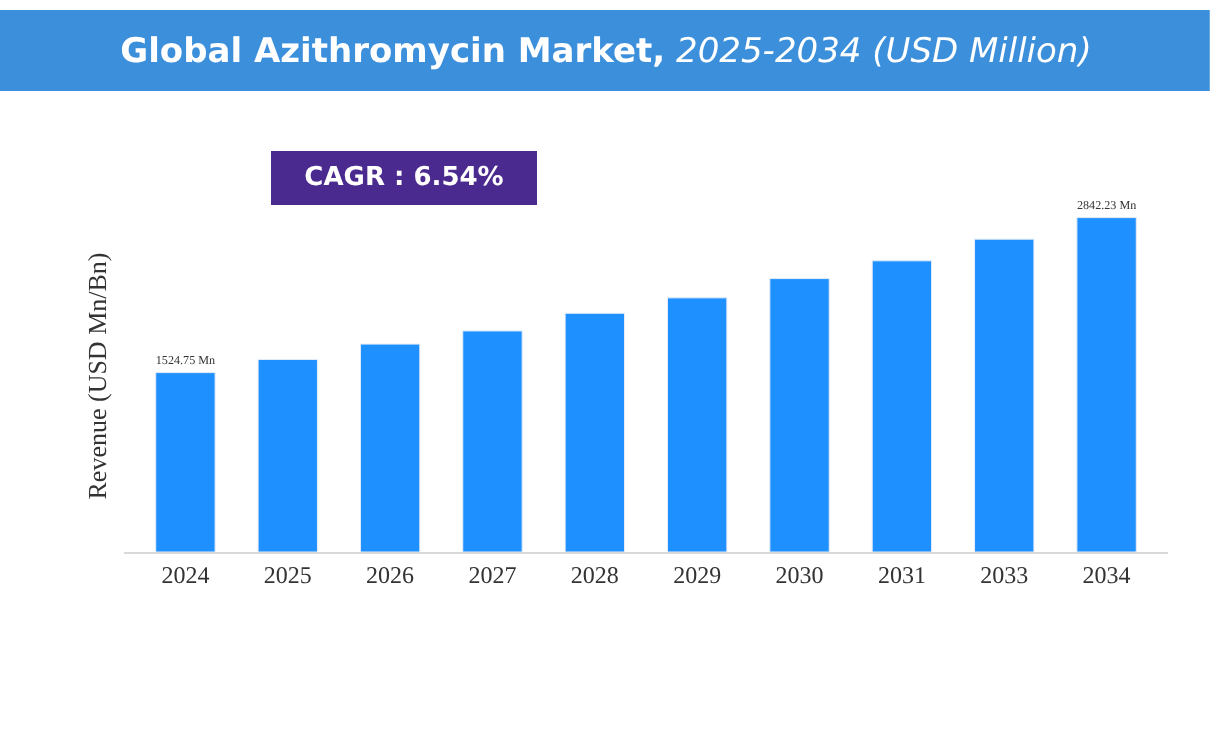 The width and height of the screenshot is (1212, 742). I want to click on x-tick-label: 2034, so click(1106, 574).